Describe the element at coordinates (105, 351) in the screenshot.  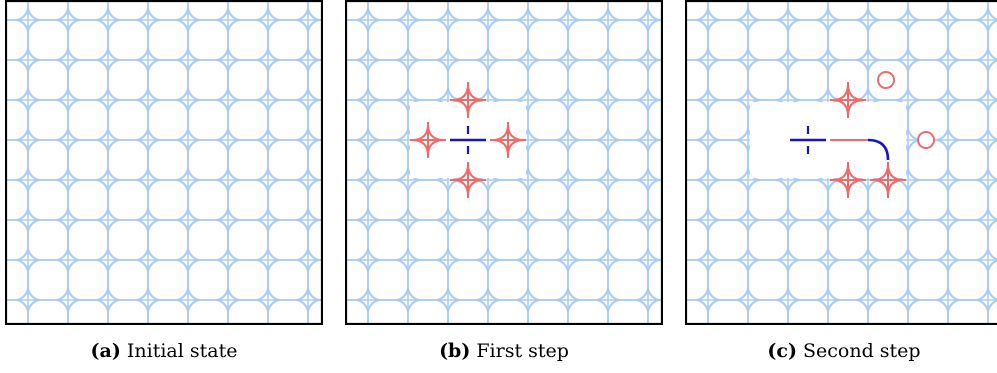
I see `caption-a-label: (a)` at that location.